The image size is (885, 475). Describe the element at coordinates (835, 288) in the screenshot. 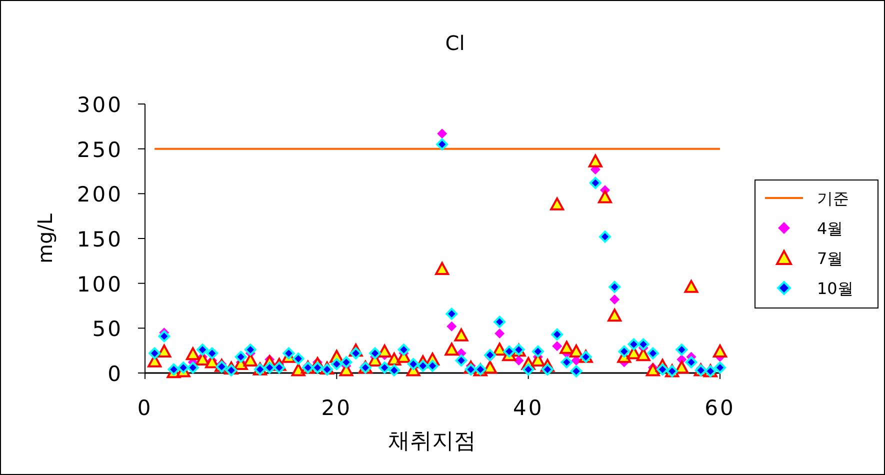

I see `legend-label: 10월` at that location.